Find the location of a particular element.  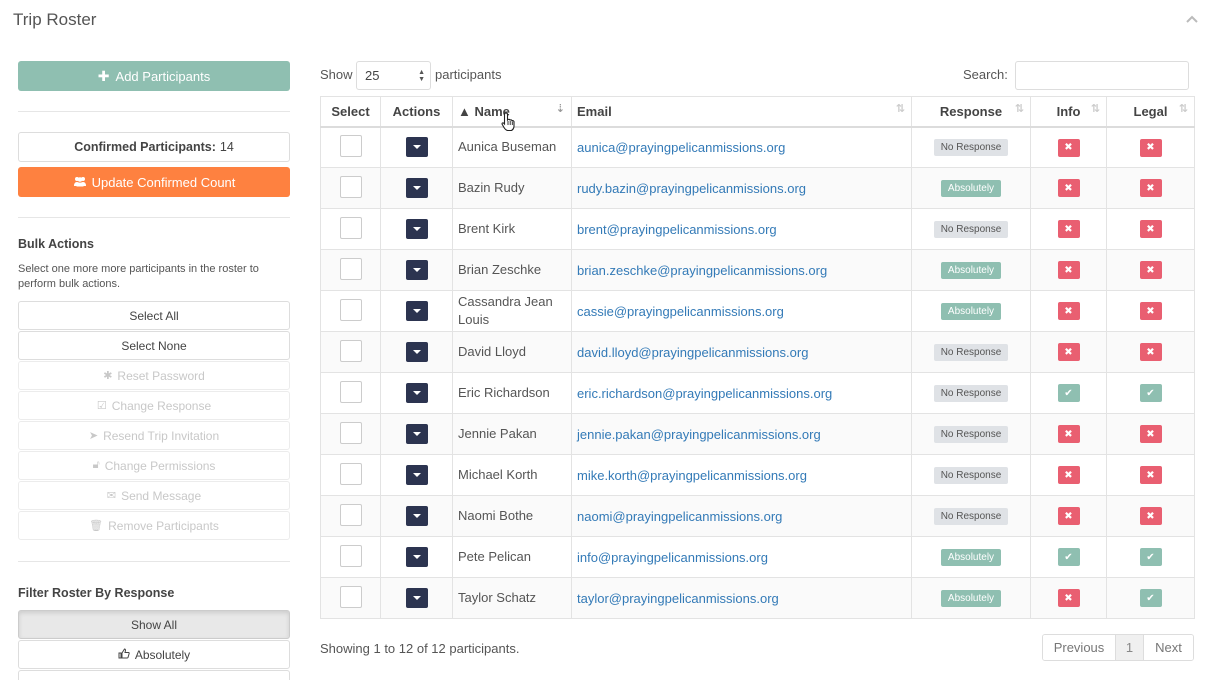

header-email-label: Email is located at coordinates (594, 111).